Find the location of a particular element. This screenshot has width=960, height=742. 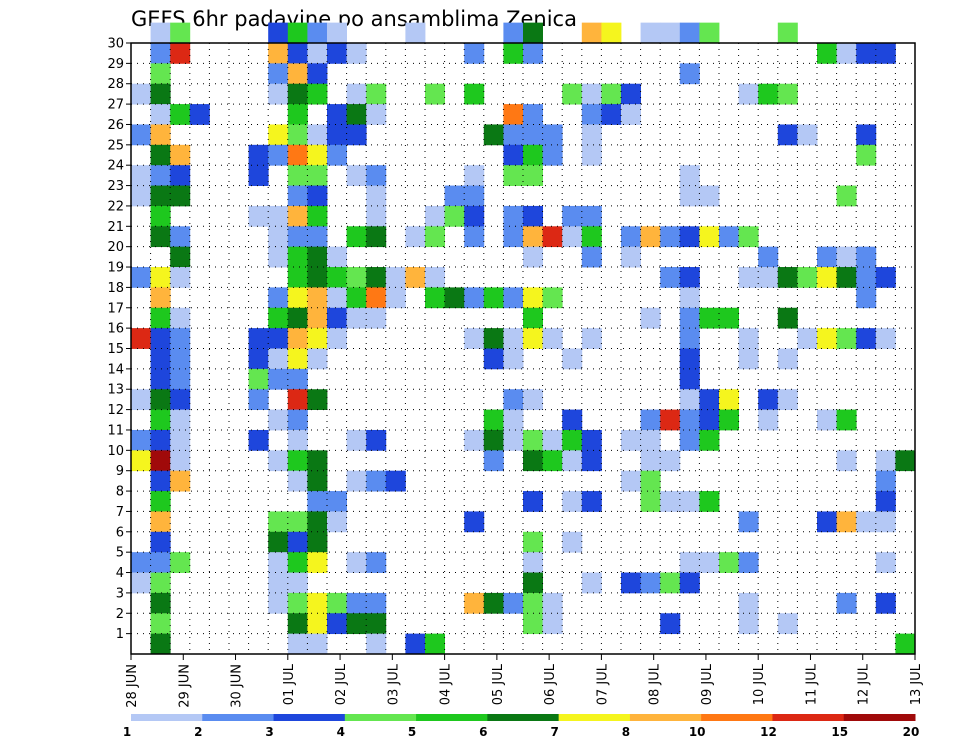

y-tick-label: 24 is located at coordinates (115, 166).